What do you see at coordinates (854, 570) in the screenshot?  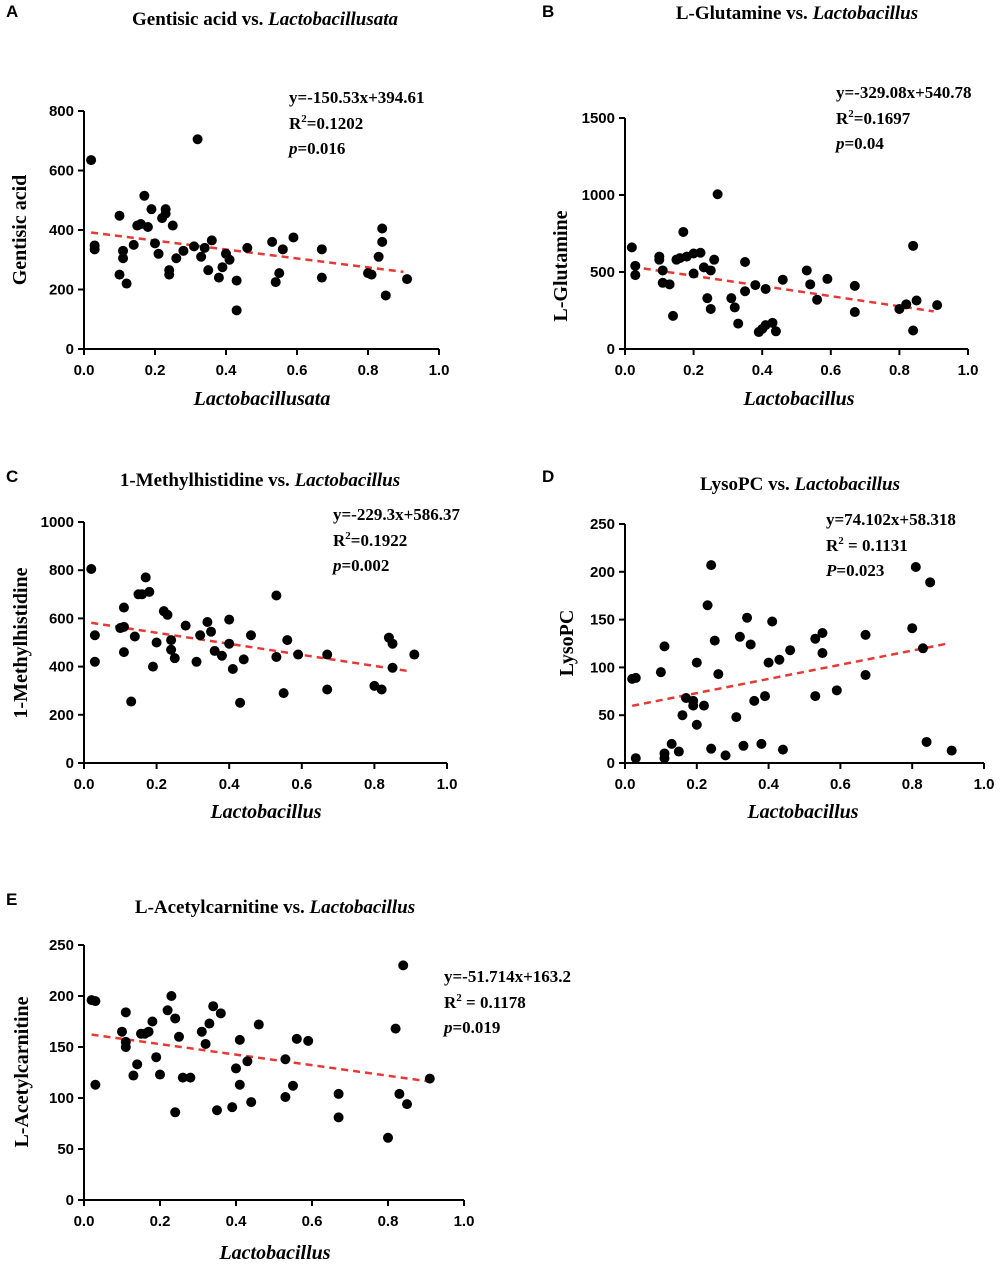 I see `p-value: P=0.023` at bounding box center [854, 570].